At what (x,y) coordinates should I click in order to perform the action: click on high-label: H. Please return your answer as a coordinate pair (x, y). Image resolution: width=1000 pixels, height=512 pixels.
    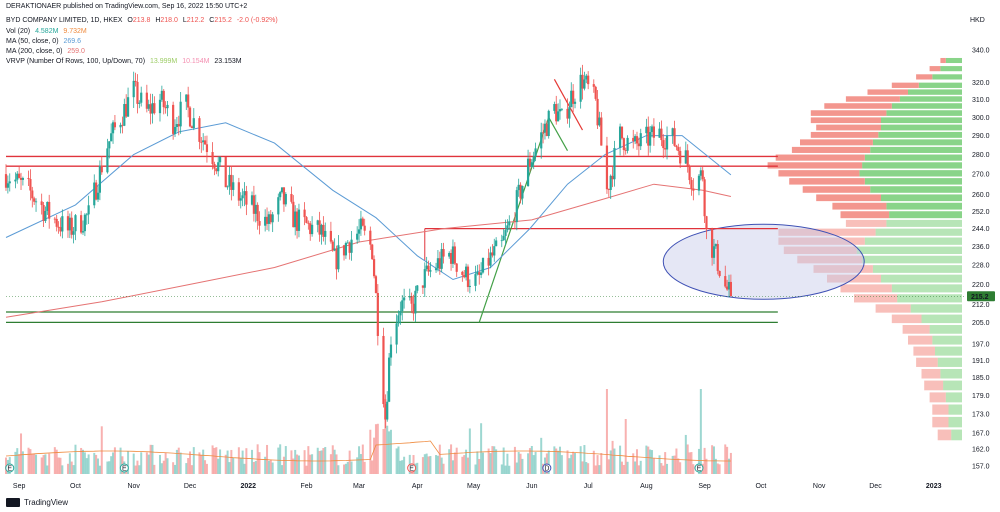
    Looking at the image, I should click on (158, 20).